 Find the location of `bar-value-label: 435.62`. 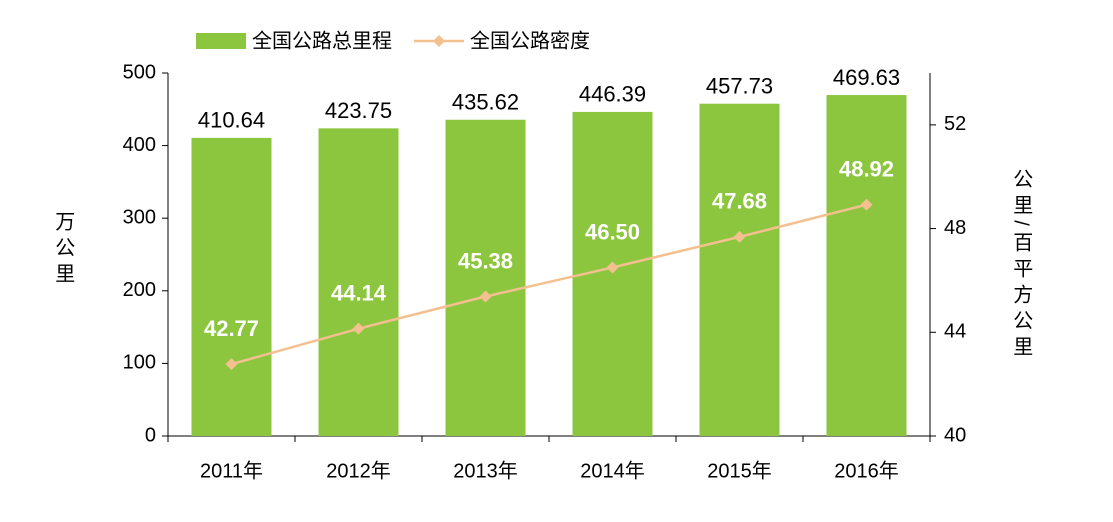

bar-value-label: 435.62 is located at coordinates (485, 102).